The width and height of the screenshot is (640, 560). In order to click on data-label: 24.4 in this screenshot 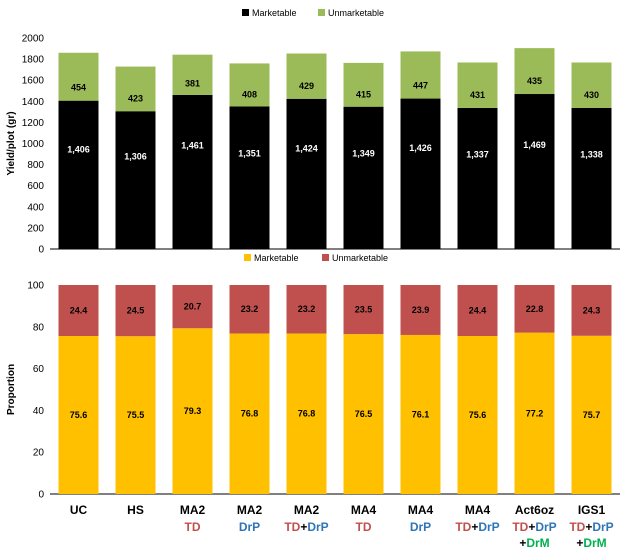, I will do `click(79, 310)`.